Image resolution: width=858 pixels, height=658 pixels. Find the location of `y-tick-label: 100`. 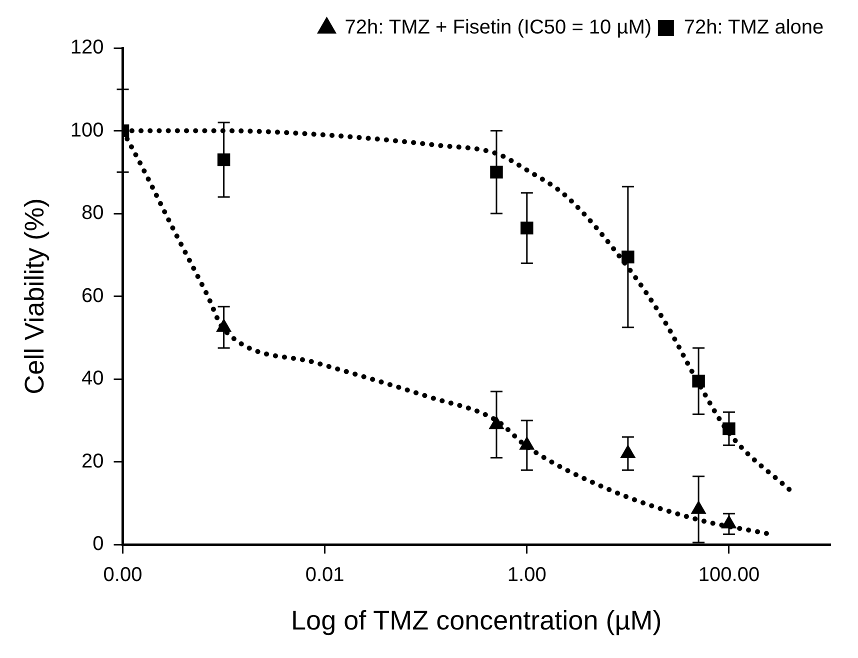

y-tick-label: 100 is located at coordinates (87, 130).